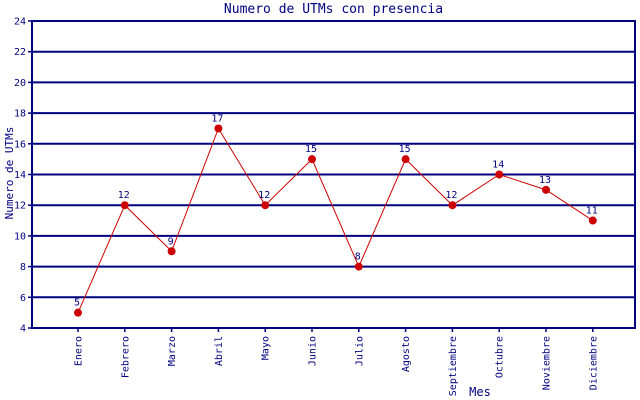 The width and height of the screenshot is (640, 400). I want to click on data-point-label: 8, so click(358, 257).